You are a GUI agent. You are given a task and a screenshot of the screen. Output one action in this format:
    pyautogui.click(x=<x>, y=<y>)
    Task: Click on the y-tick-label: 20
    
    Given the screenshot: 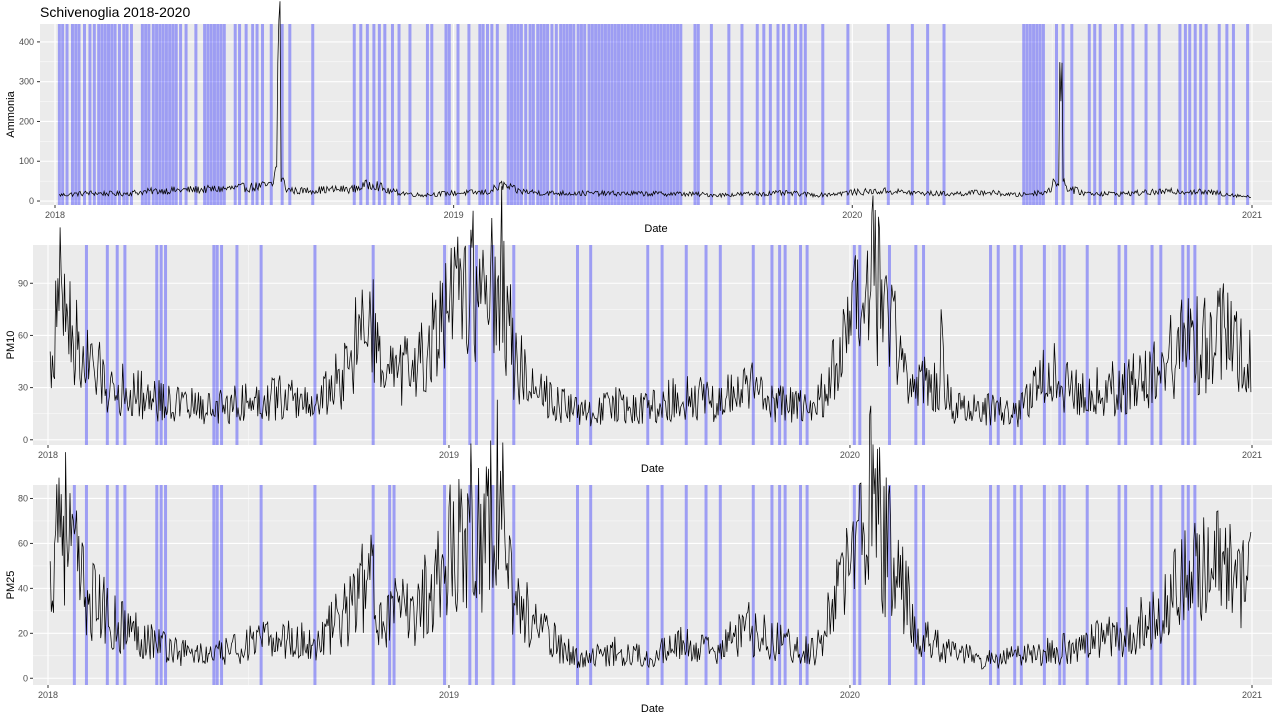 What is the action you would take?
    pyautogui.click(x=23, y=633)
    